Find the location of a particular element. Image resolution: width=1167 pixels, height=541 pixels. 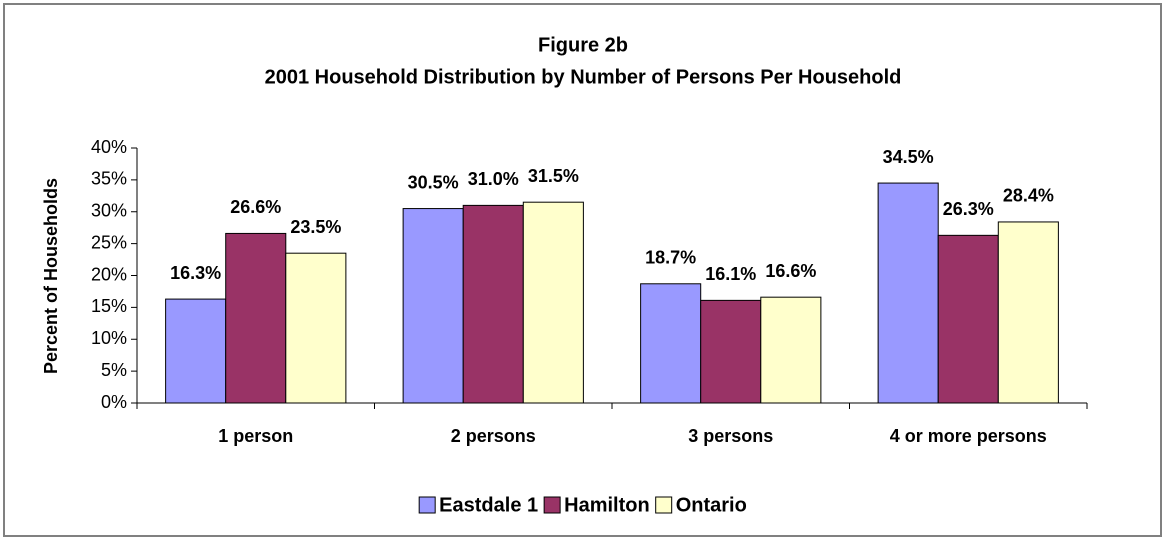

data-label: 31.5% is located at coordinates (553, 176).